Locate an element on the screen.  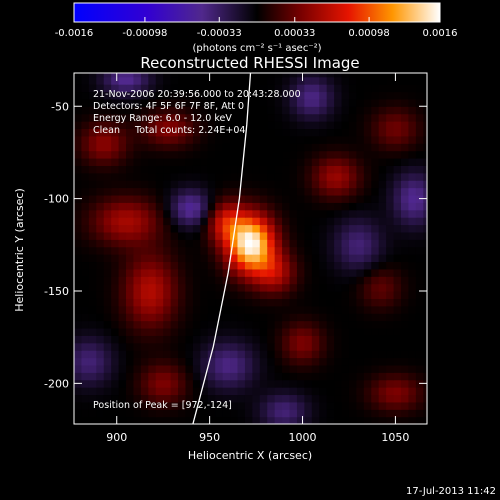
y-tick-label: -100 is located at coordinates (56, 199).